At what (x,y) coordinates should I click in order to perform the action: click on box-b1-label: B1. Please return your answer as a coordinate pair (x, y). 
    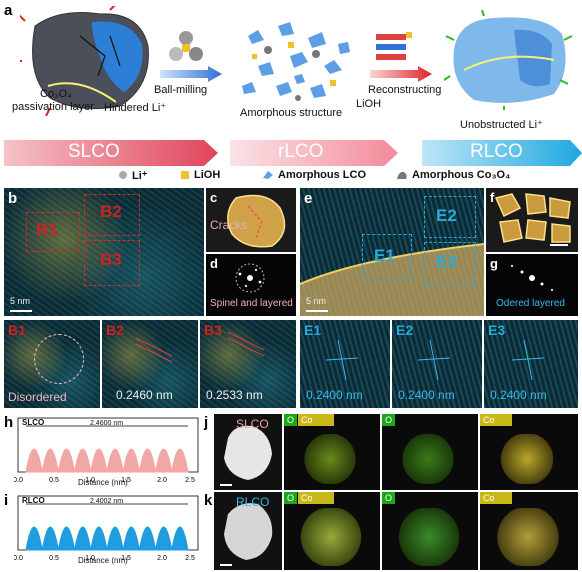
    Looking at the image, I should click on (47, 229).